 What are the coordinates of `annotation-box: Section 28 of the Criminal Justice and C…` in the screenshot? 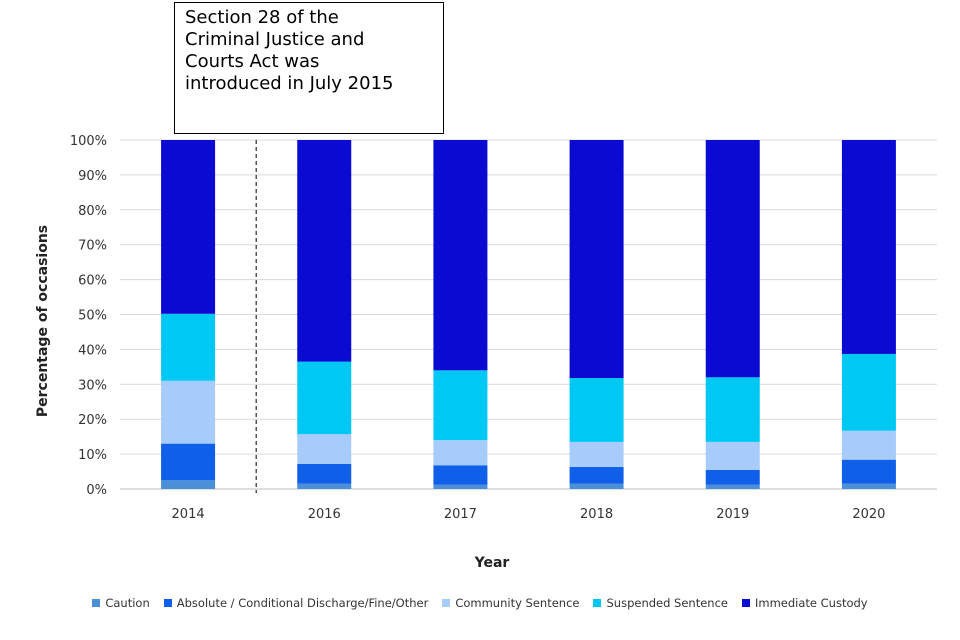 It's located at (309, 68).